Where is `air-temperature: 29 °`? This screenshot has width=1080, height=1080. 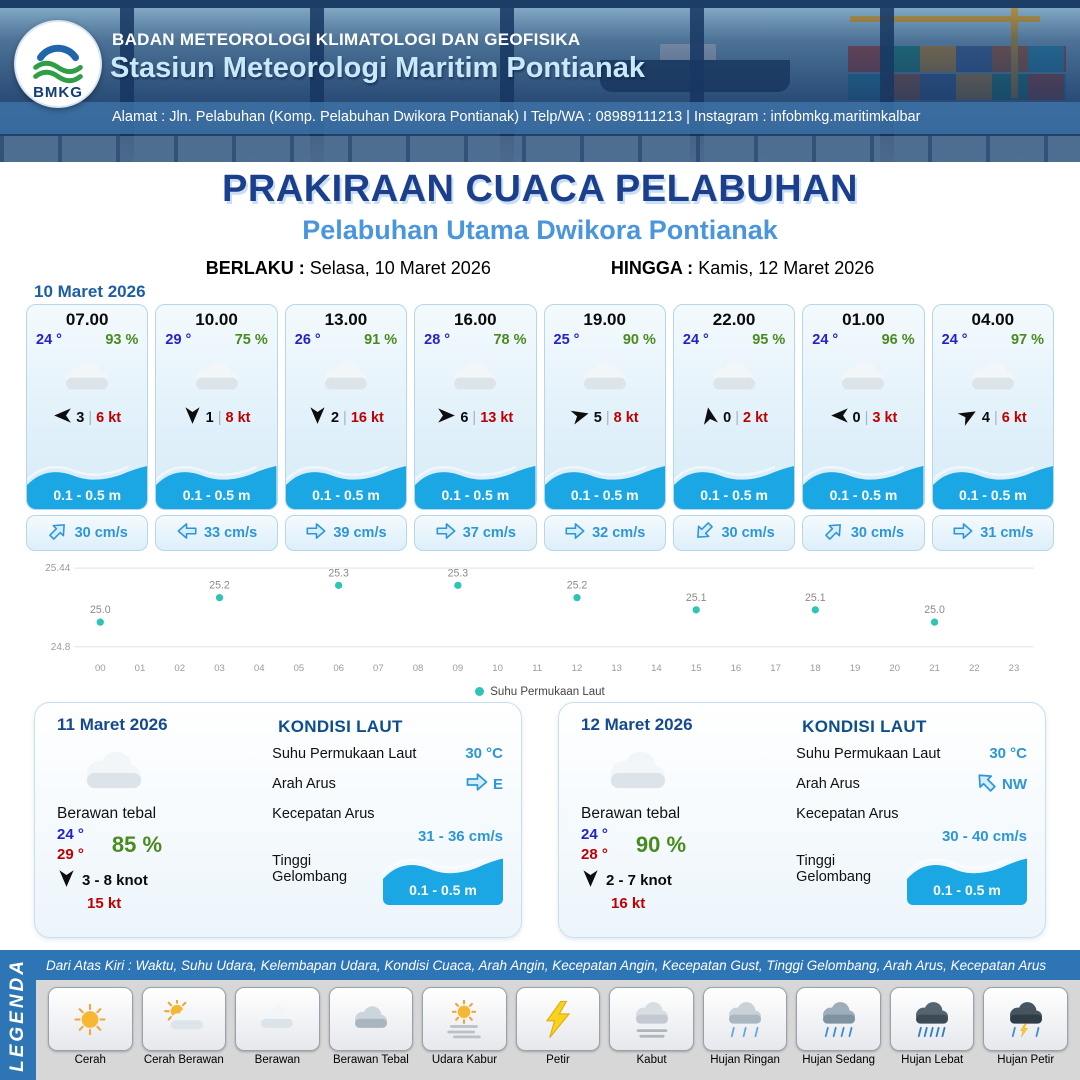
air-temperature: 29 ° is located at coordinates (178, 340).